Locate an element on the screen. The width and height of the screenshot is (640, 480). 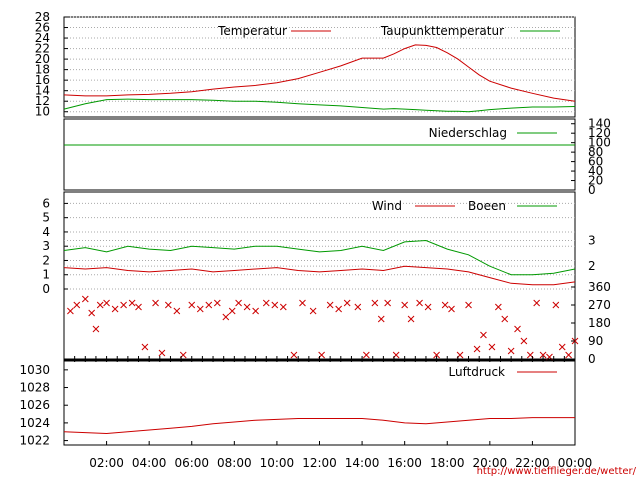
y-tick-label: 10 is located at coordinates (42, 112).